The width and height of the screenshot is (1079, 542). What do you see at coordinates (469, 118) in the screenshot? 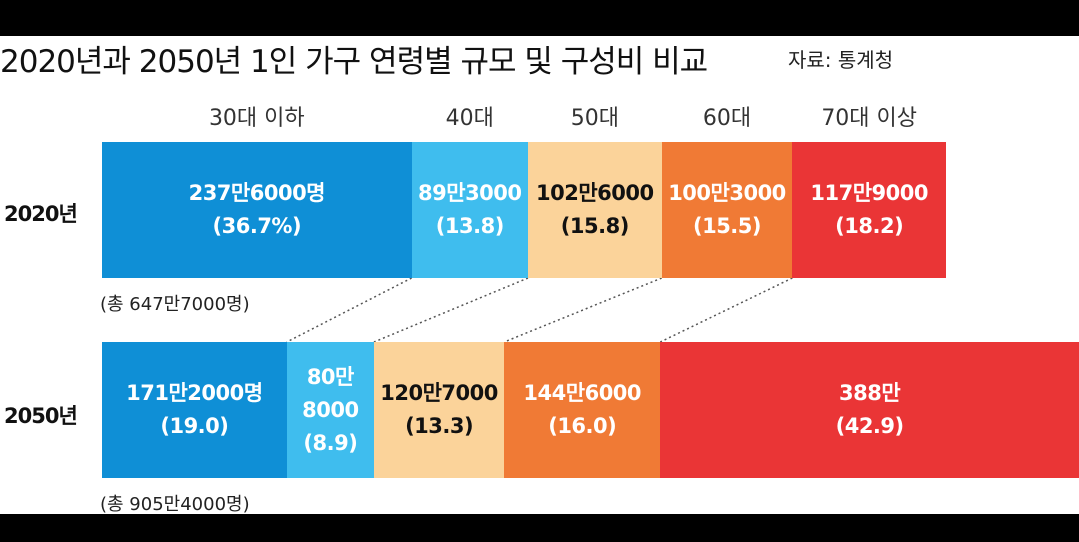
I see `category-label: 40대` at bounding box center [469, 118].